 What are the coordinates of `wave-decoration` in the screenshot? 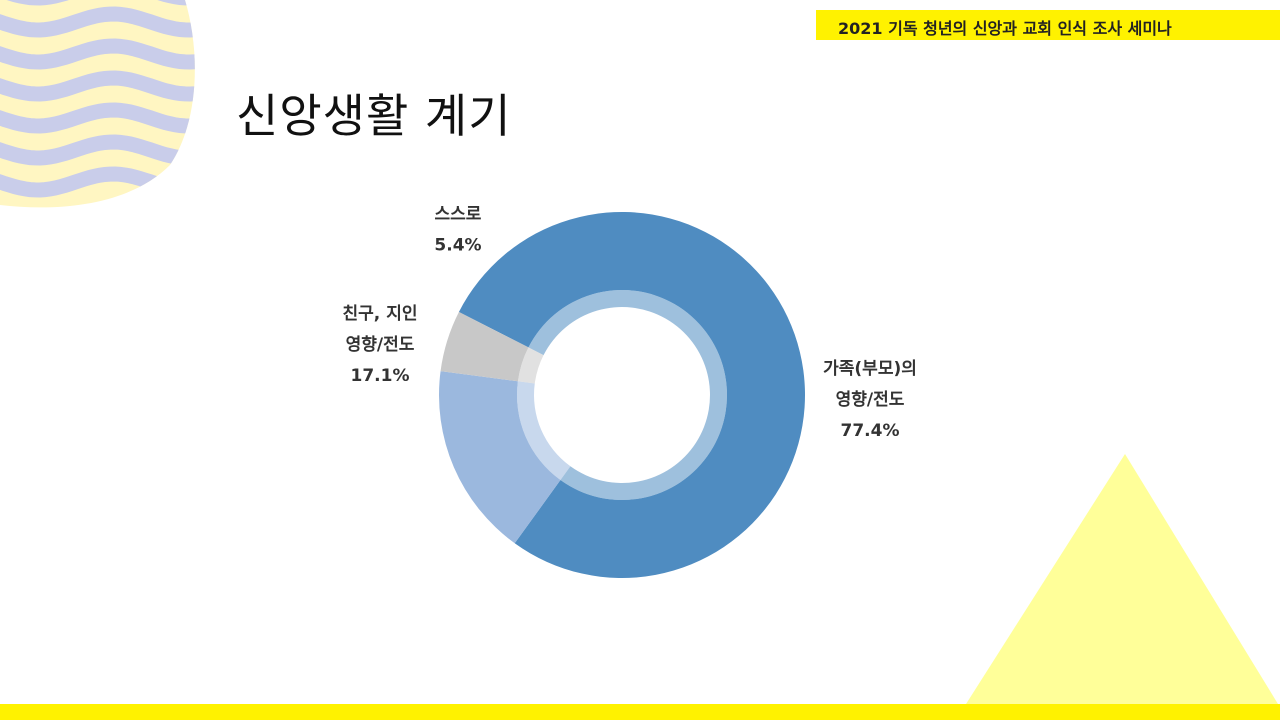 It's located at (97, 104).